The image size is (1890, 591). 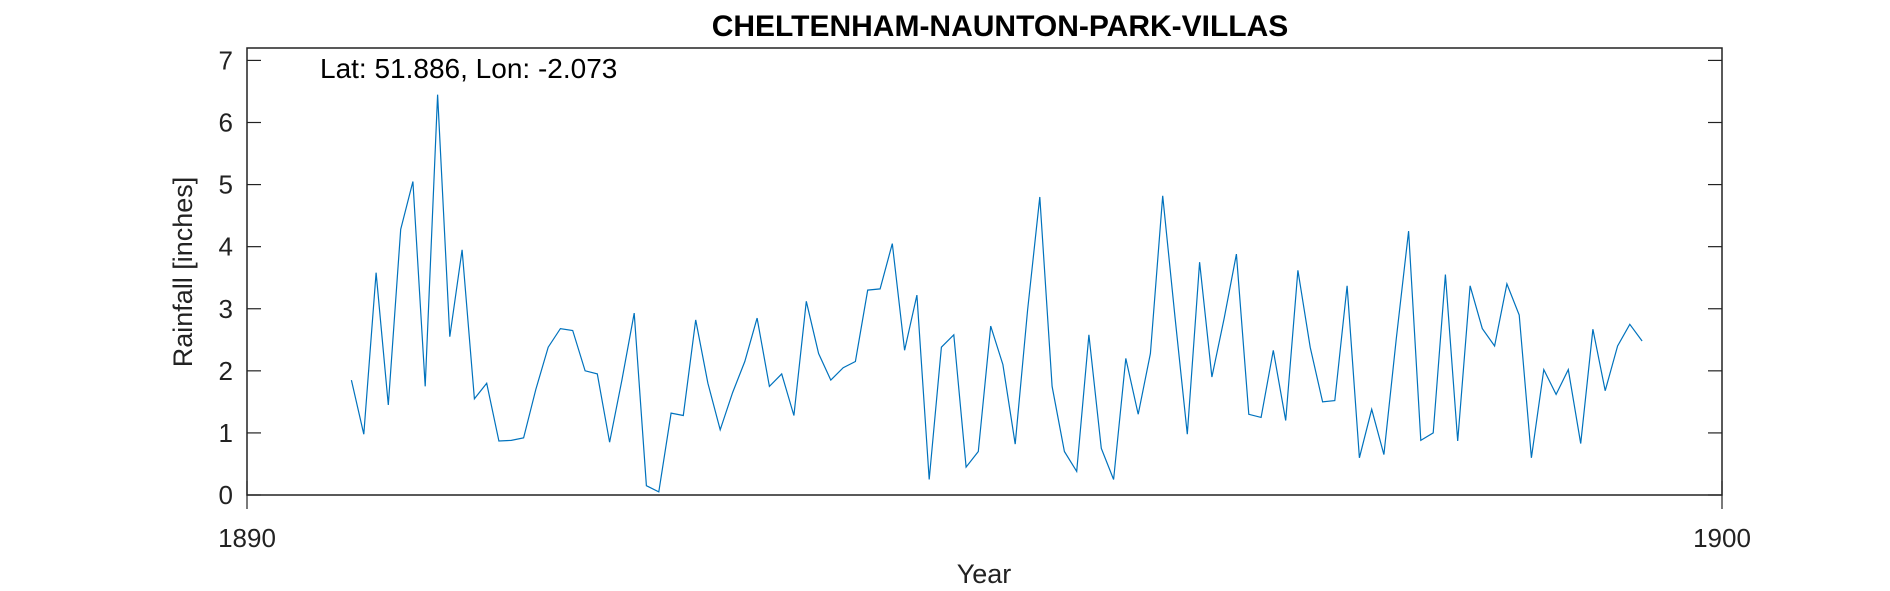 What do you see at coordinates (1000, 26) in the screenshot?
I see `chart-title: CHELTENHAM-NAUNTON-PARK-VILLAS` at bounding box center [1000, 26].